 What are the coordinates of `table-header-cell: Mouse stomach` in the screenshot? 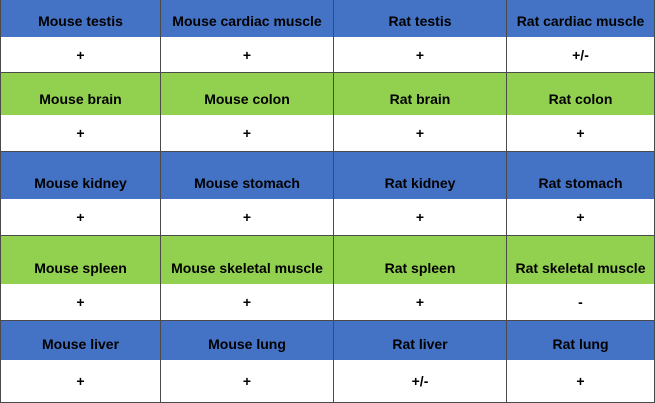 It's located at (247, 175).